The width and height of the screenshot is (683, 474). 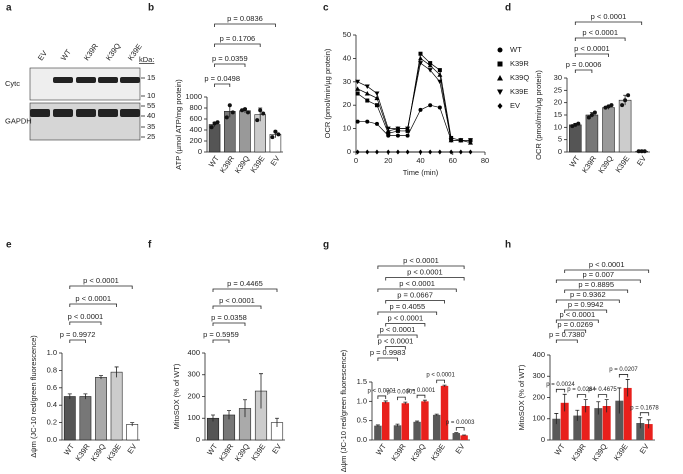 I want to click on p-value: p = 0.1678, so click(x=644, y=408).